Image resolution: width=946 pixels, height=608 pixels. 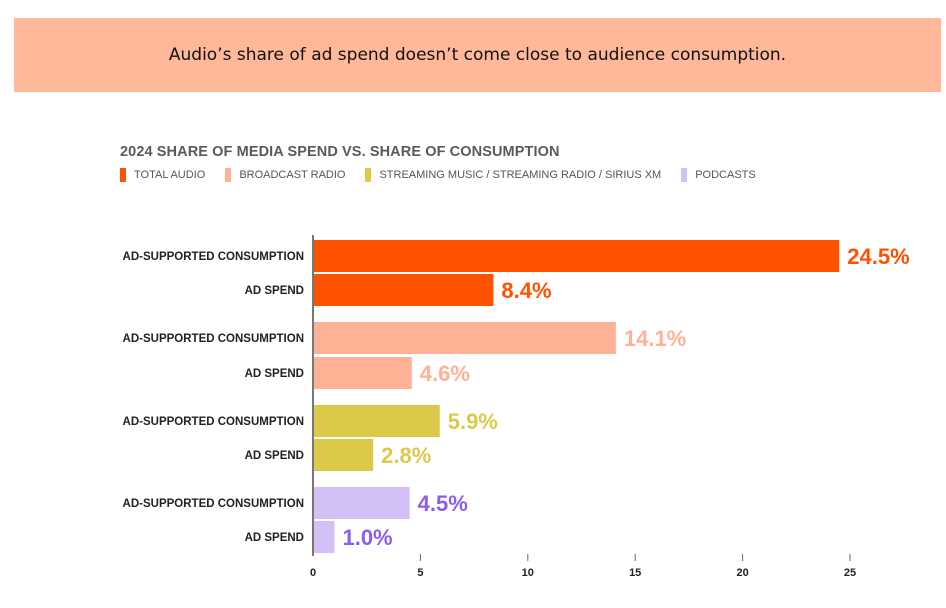 What do you see at coordinates (742, 573) in the screenshot?
I see `x-tick-label: 20` at bounding box center [742, 573].